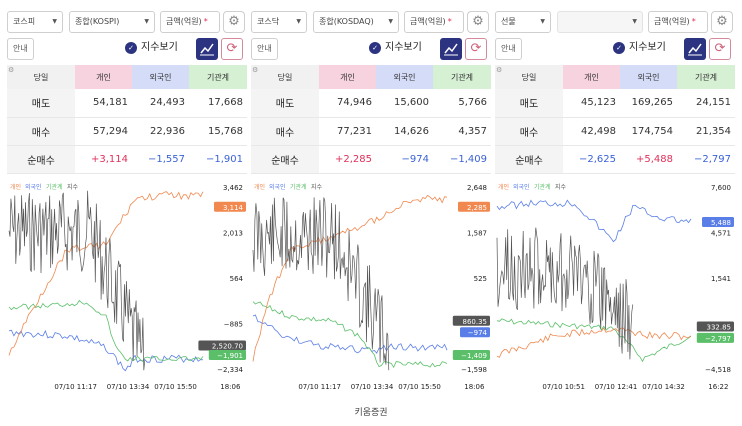 The height and width of the screenshot is (426, 742). What do you see at coordinates (523, 22) in the screenshot?
I see `market-select: 선물 ▼` at bounding box center [523, 22].